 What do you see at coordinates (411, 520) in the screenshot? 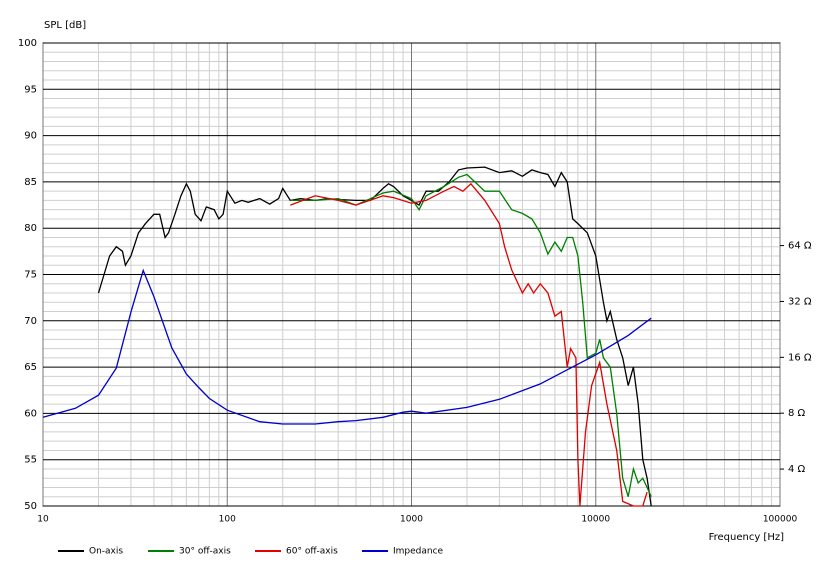
I see `x-tick-label: 1000` at bounding box center [411, 520].